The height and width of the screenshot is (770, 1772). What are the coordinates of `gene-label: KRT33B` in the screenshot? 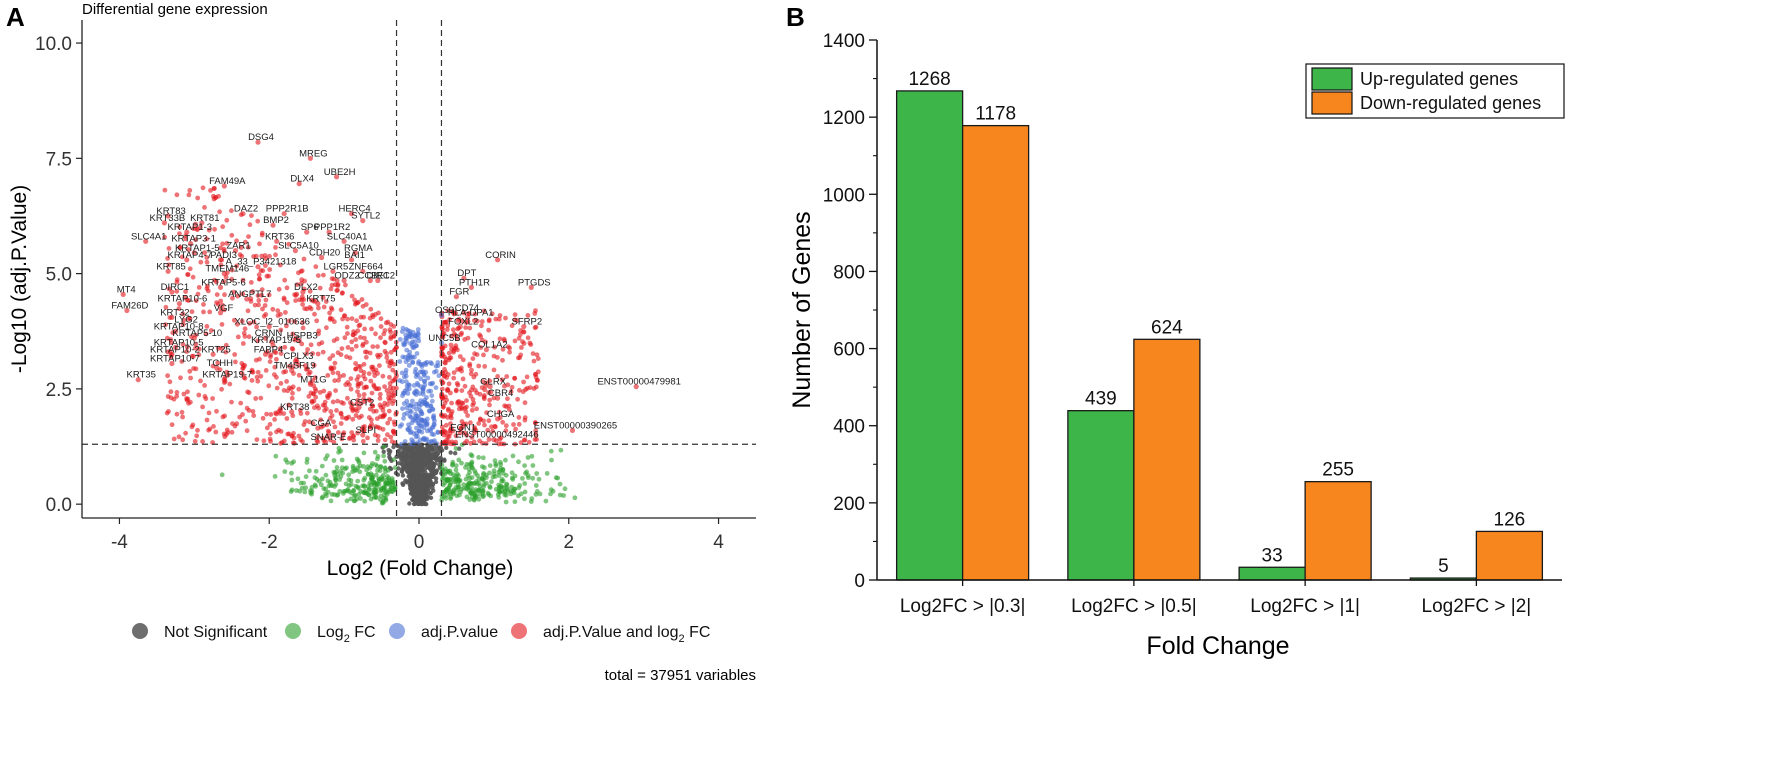 It's located at (168, 218).